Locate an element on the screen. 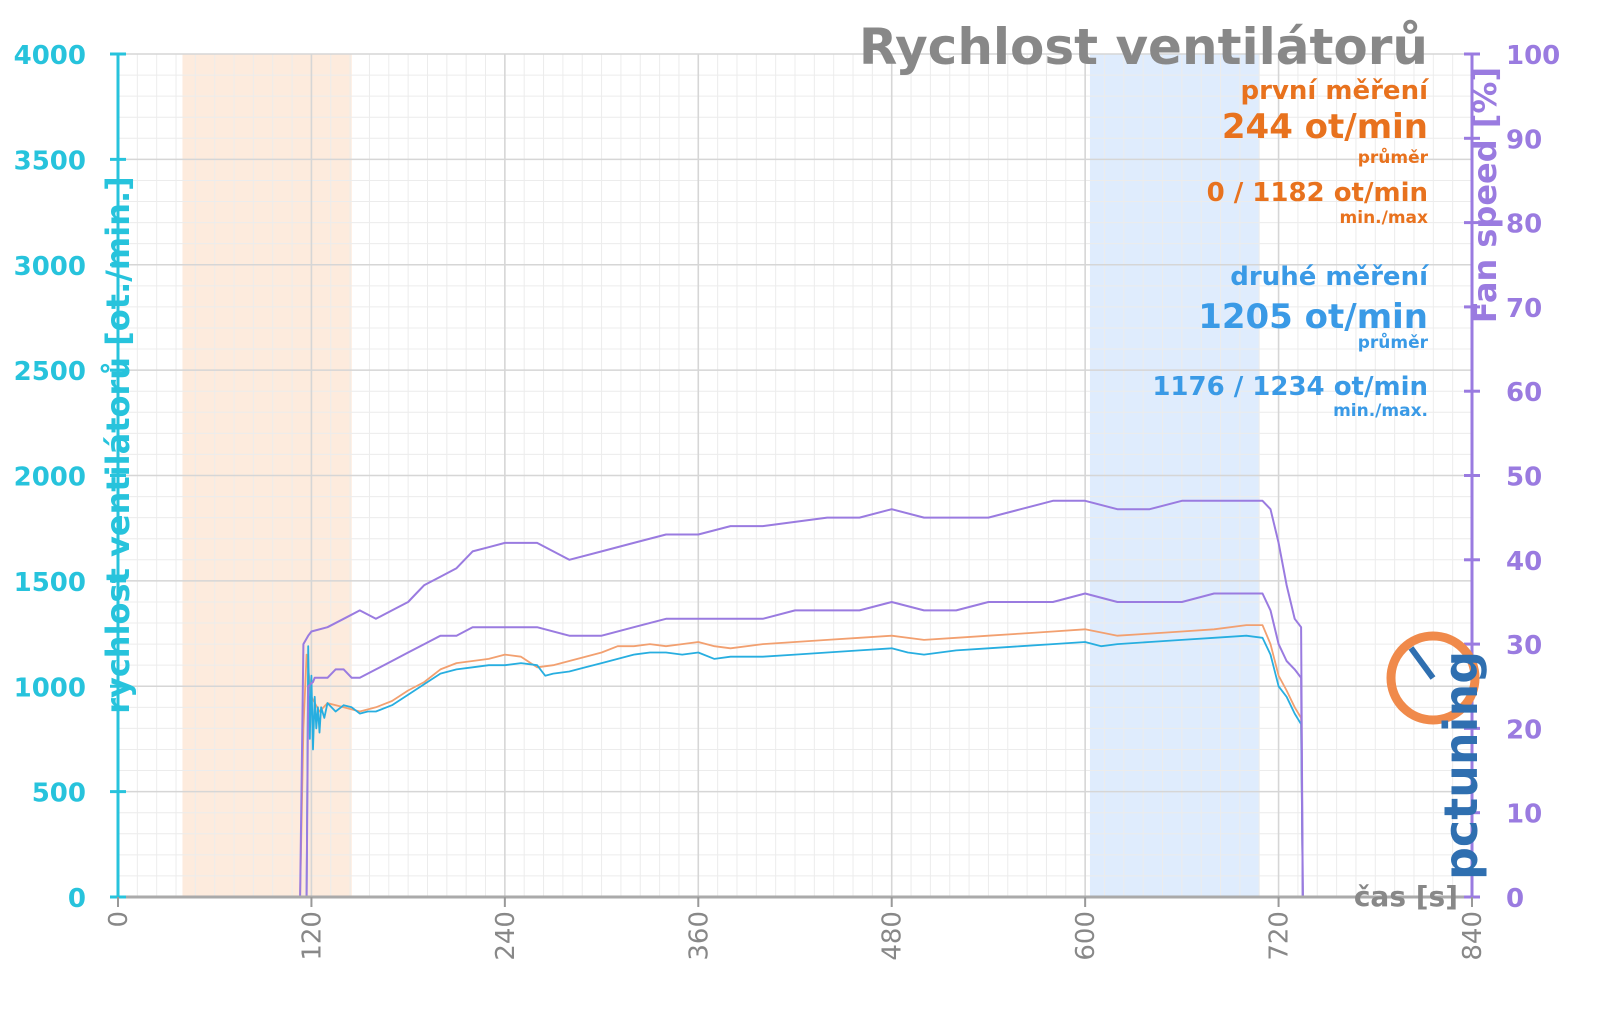 This screenshot has width=1600, height=1009. x-tick-label: 360 is located at coordinates (699, 936).